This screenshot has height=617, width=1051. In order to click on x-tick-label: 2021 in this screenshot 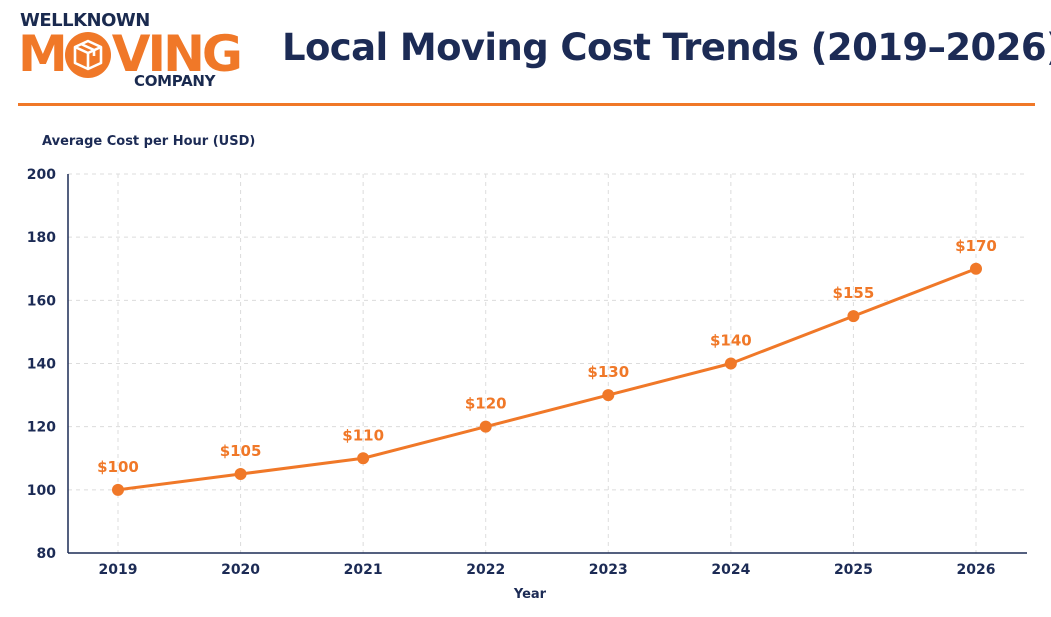, I will do `click(363, 570)`.